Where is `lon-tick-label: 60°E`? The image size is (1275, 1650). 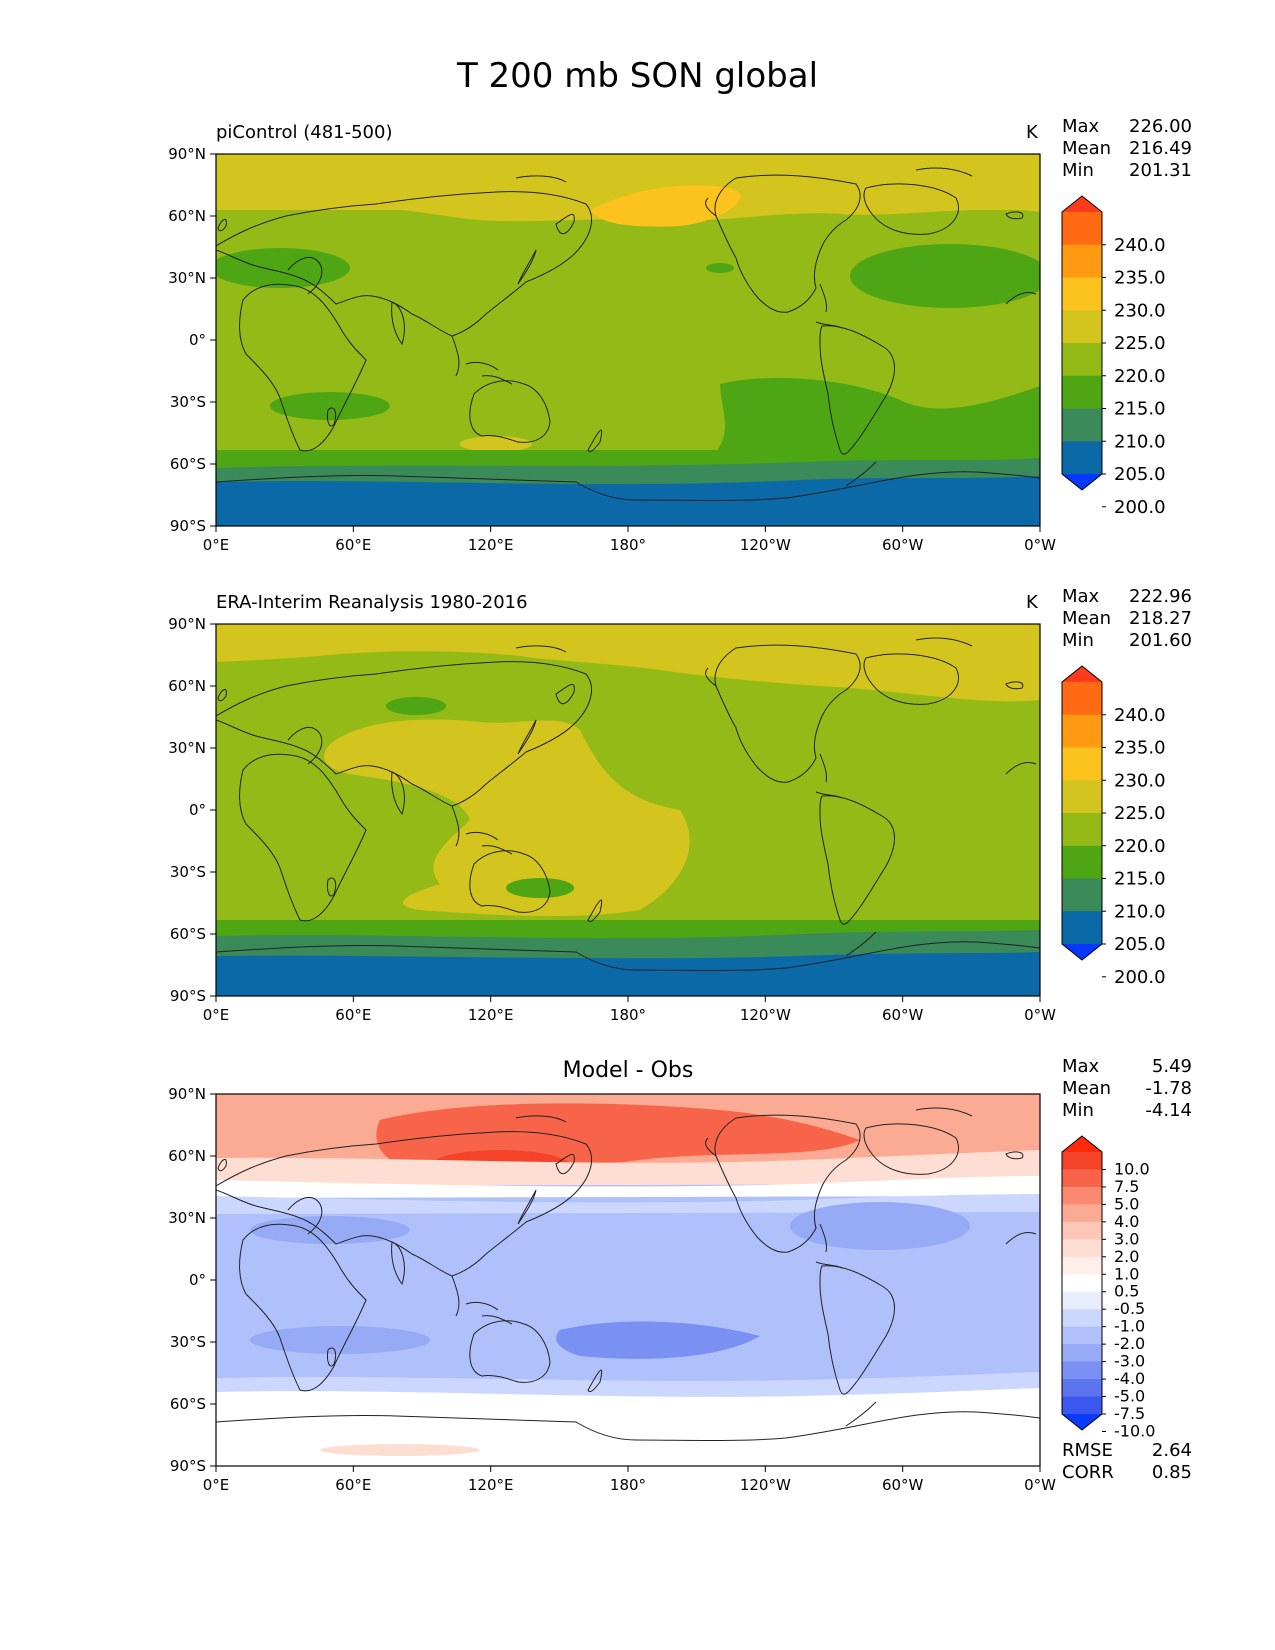
lon-tick-label: 60°E is located at coordinates (353, 545).